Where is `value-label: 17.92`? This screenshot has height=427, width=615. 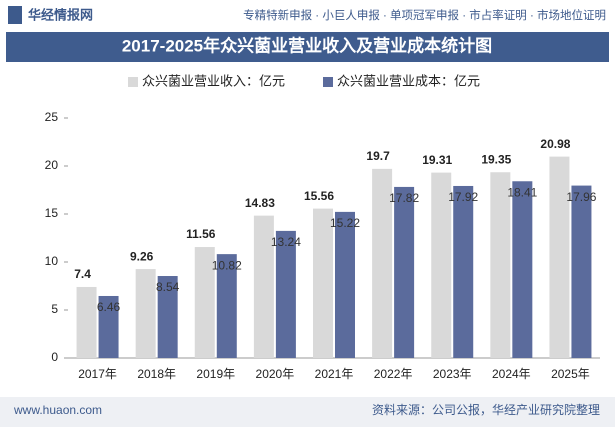 value-label: 17.92 is located at coordinates (463, 197).